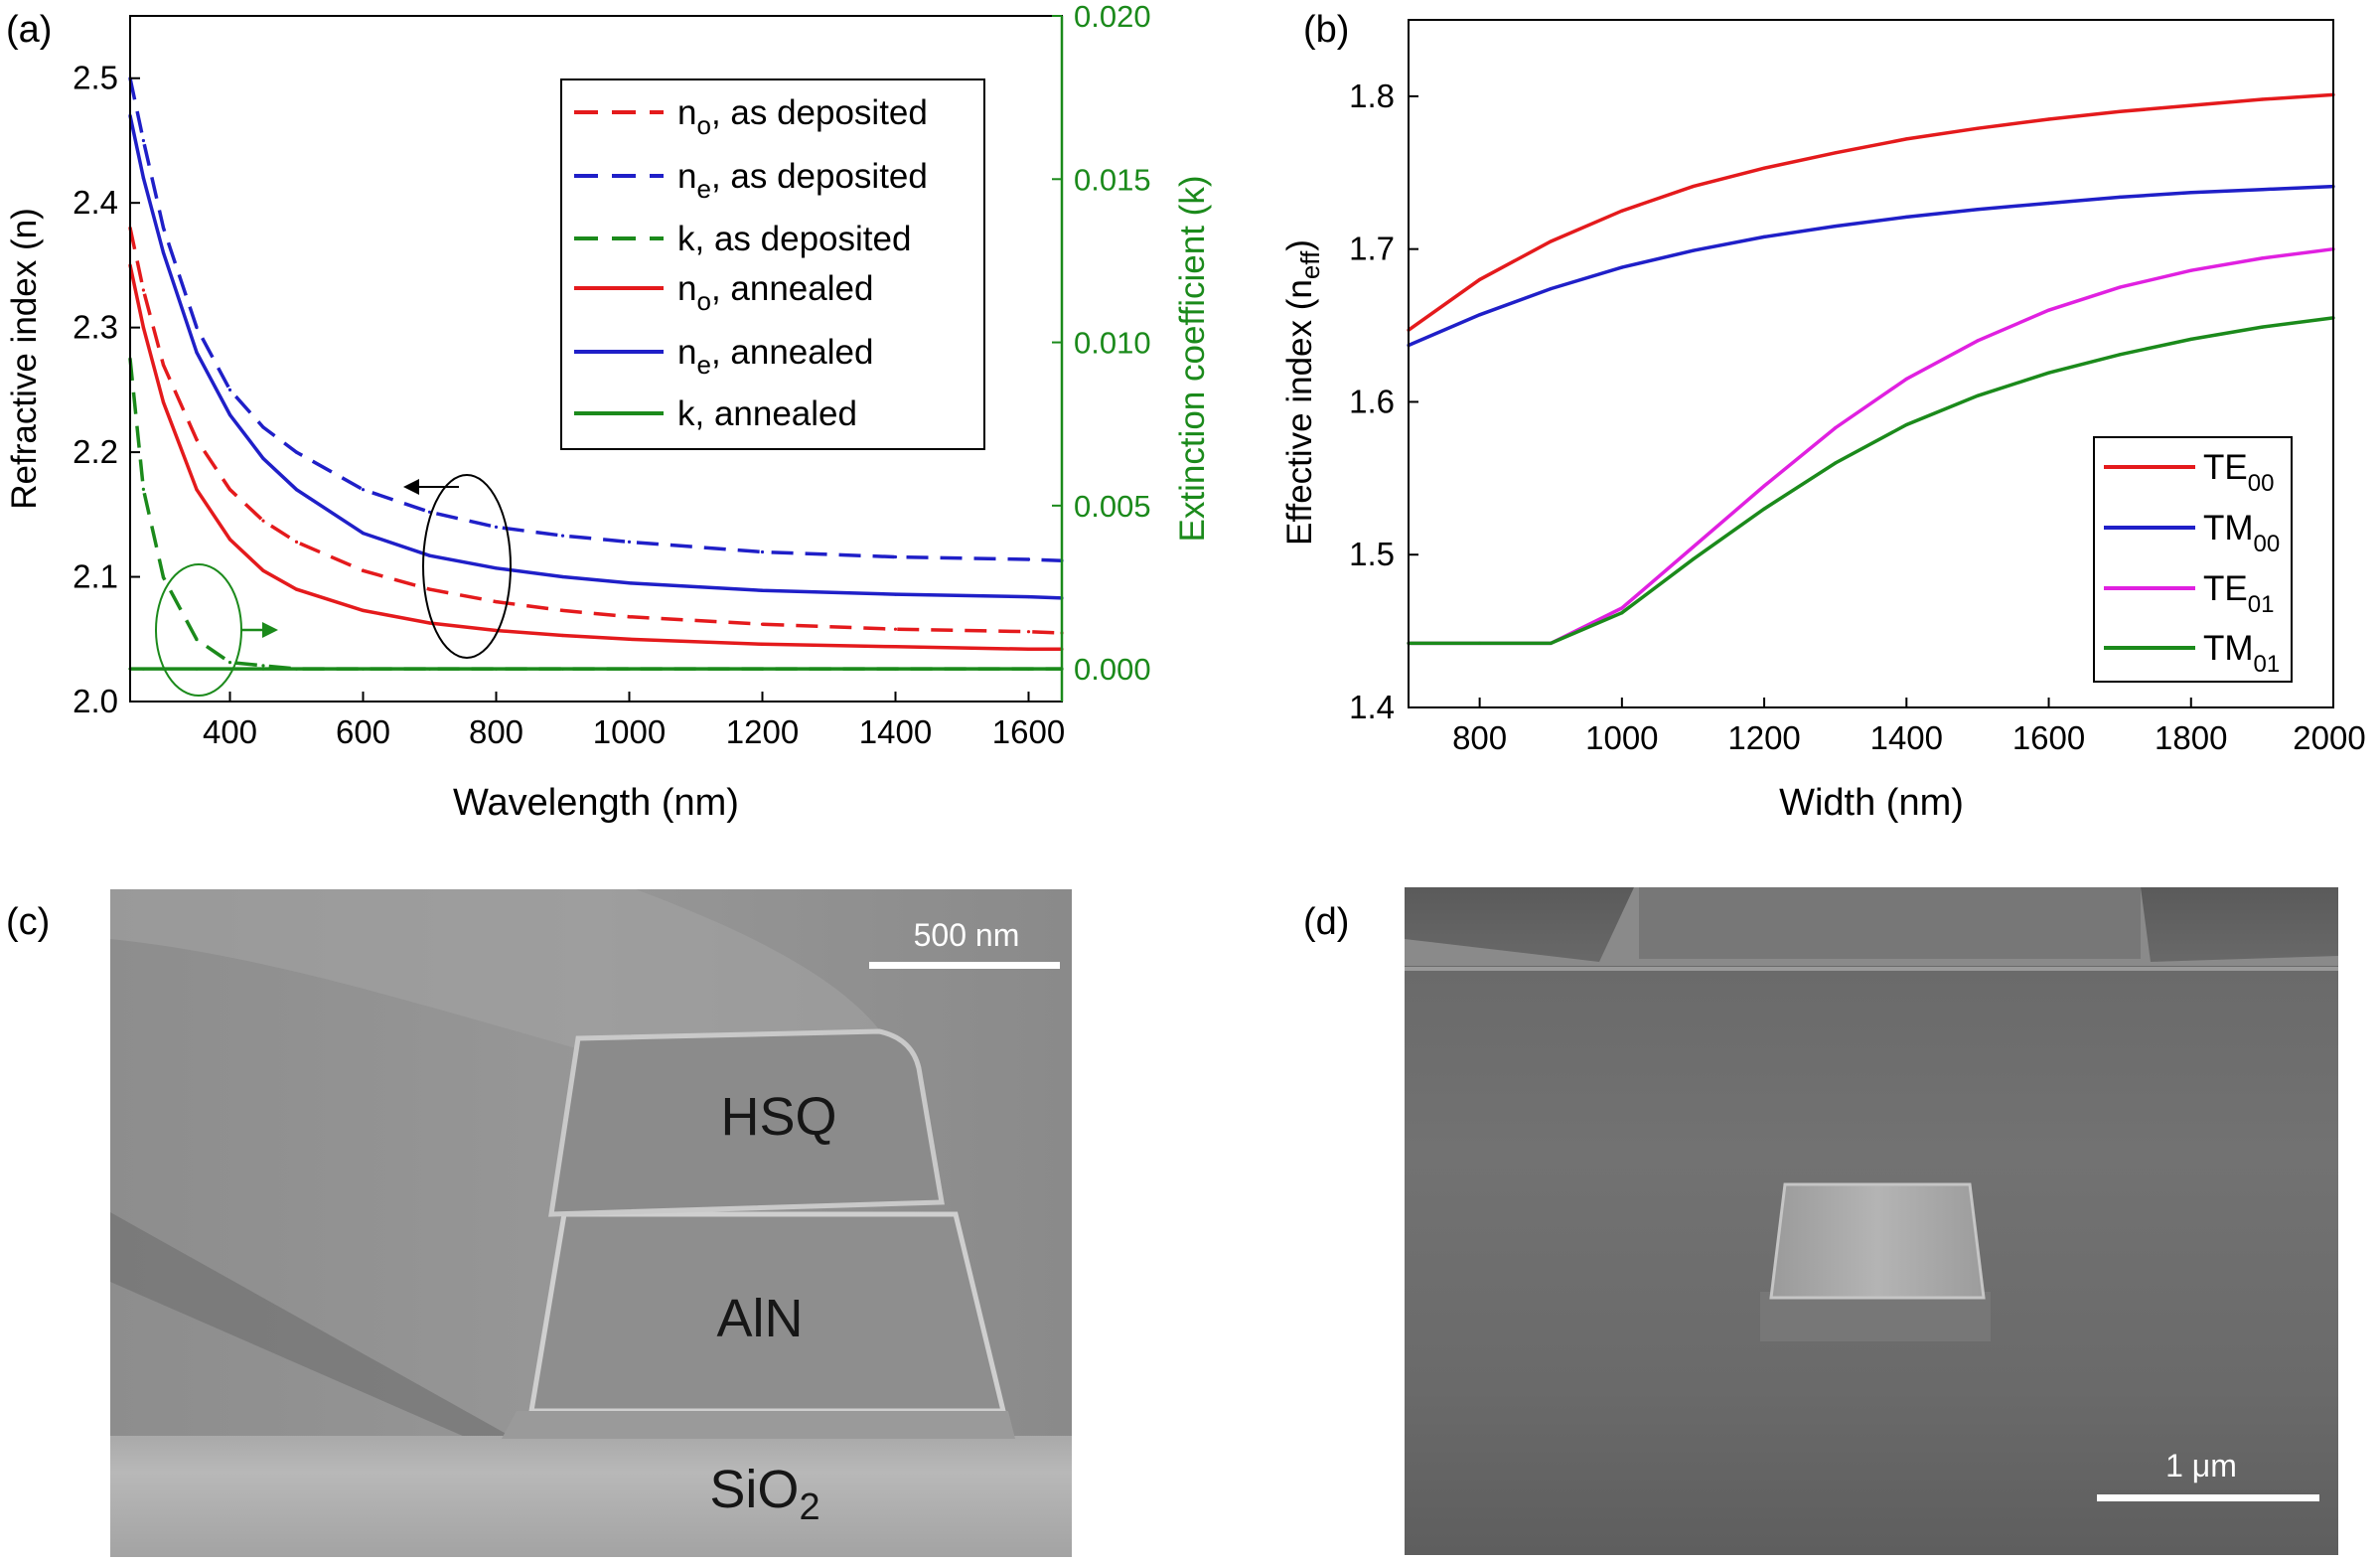  What do you see at coordinates (895, 731) in the screenshot?
I see `x-tick-label-a-5: 1400` at bounding box center [895, 731].